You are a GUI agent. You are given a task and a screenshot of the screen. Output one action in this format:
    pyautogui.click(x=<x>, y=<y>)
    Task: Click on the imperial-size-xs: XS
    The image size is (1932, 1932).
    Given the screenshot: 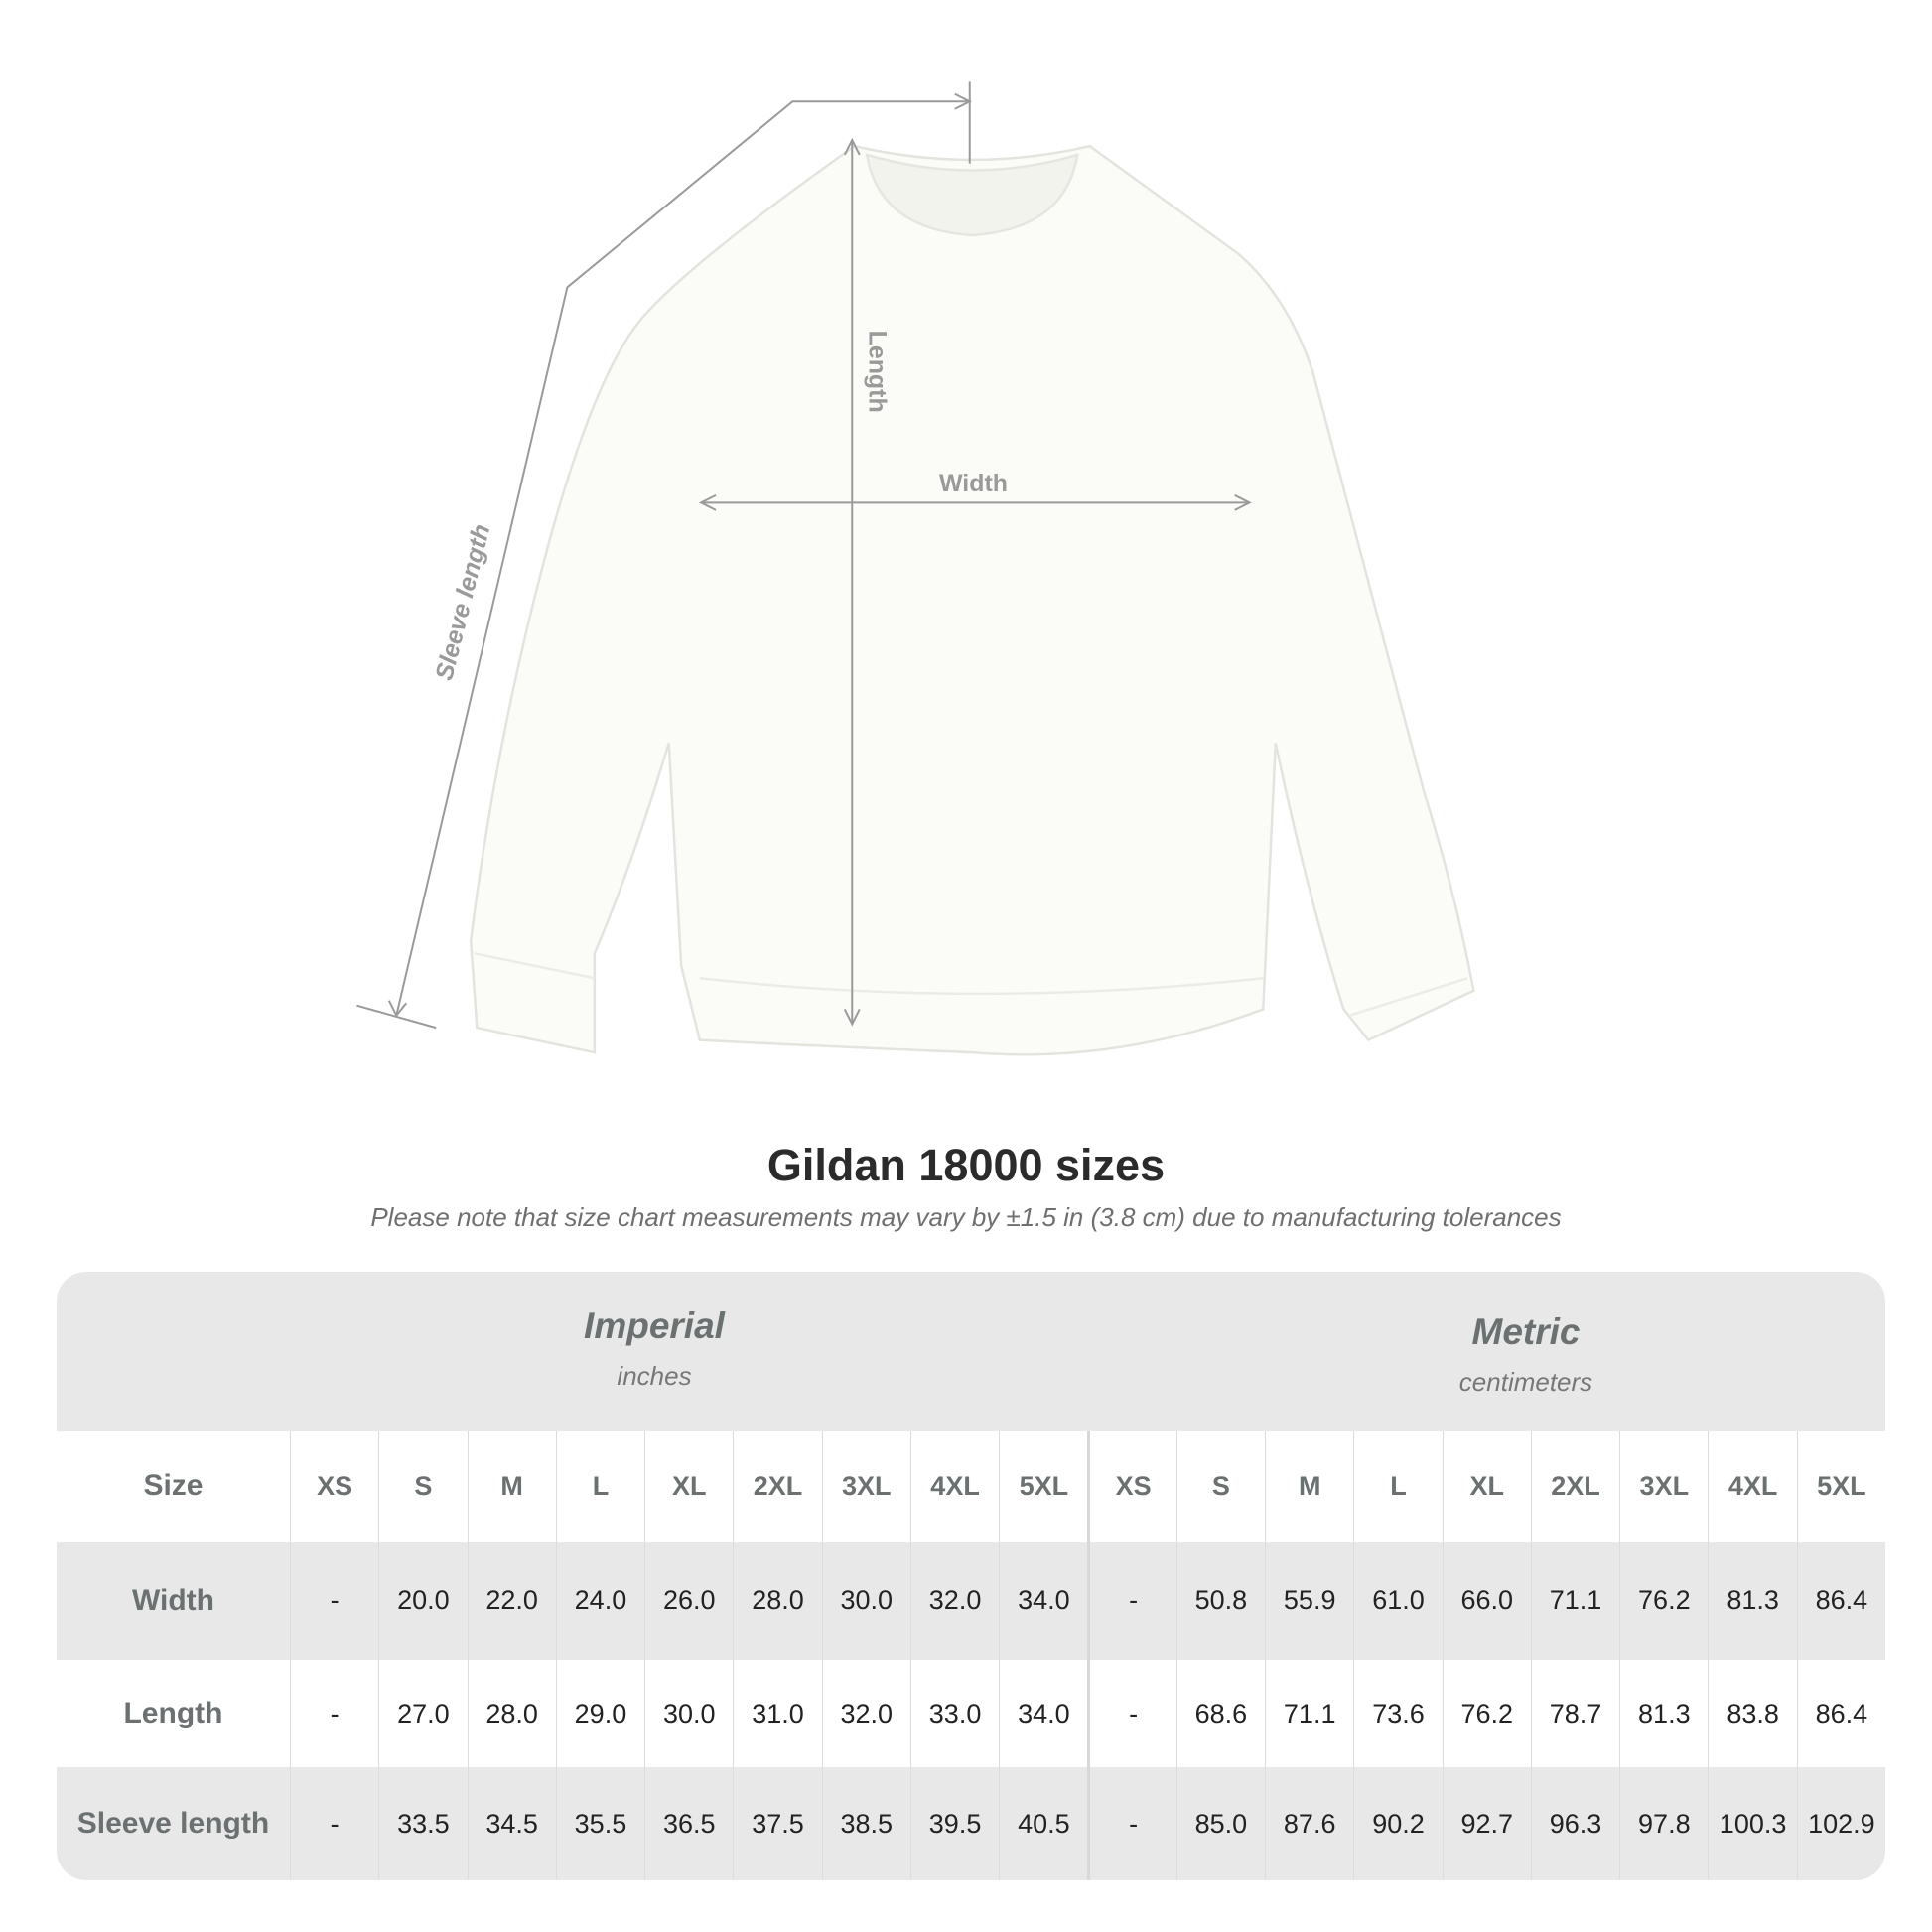 What is the action you would take?
    pyautogui.click(x=334, y=1486)
    